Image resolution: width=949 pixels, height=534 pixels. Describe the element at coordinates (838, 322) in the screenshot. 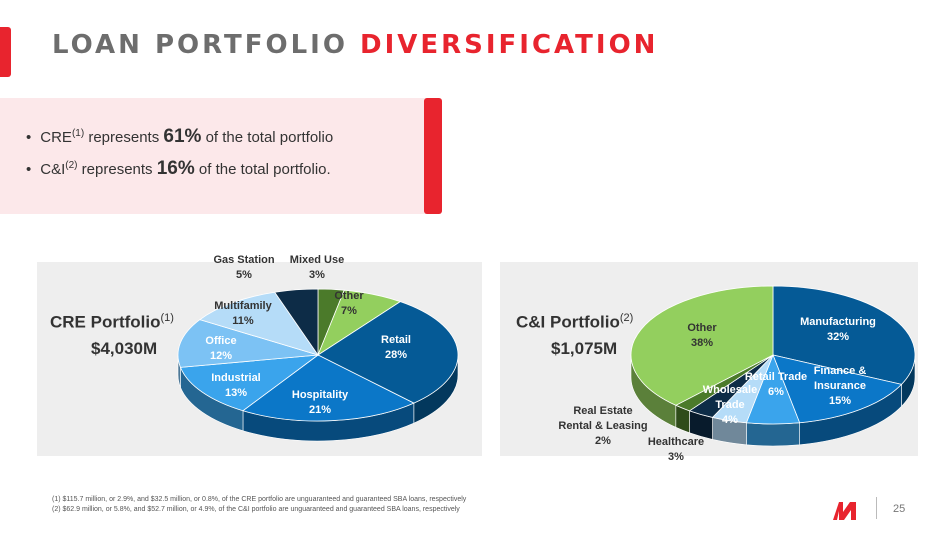

I see `slice-name: Manufacturing` at that location.